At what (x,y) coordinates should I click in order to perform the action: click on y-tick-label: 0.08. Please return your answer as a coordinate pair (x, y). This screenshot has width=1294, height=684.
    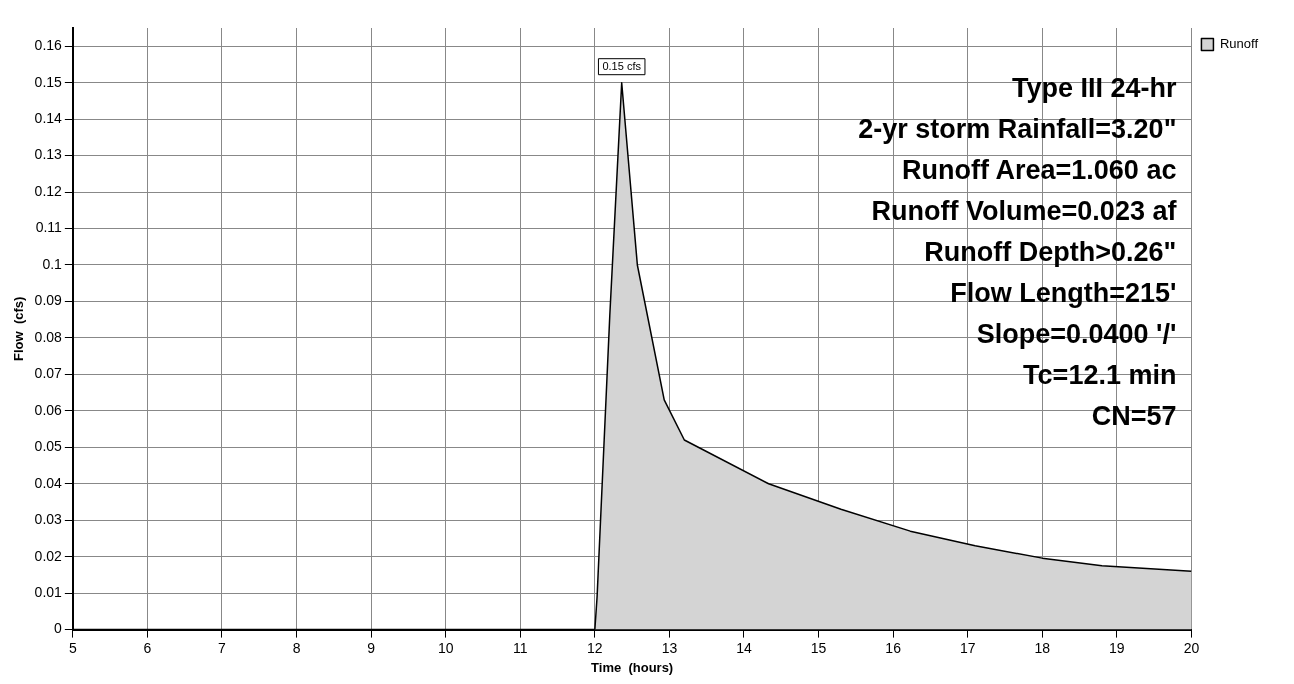
    Looking at the image, I should click on (48, 336).